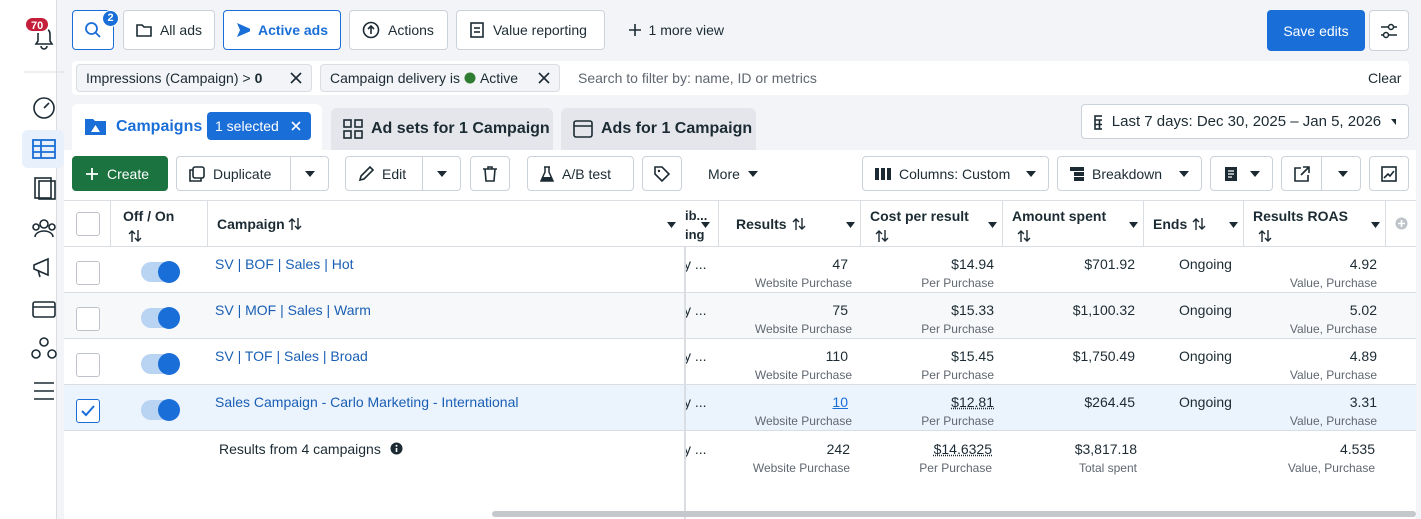 The width and height of the screenshot is (1421, 519). I want to click on create-button: Create, so click(120, 173).